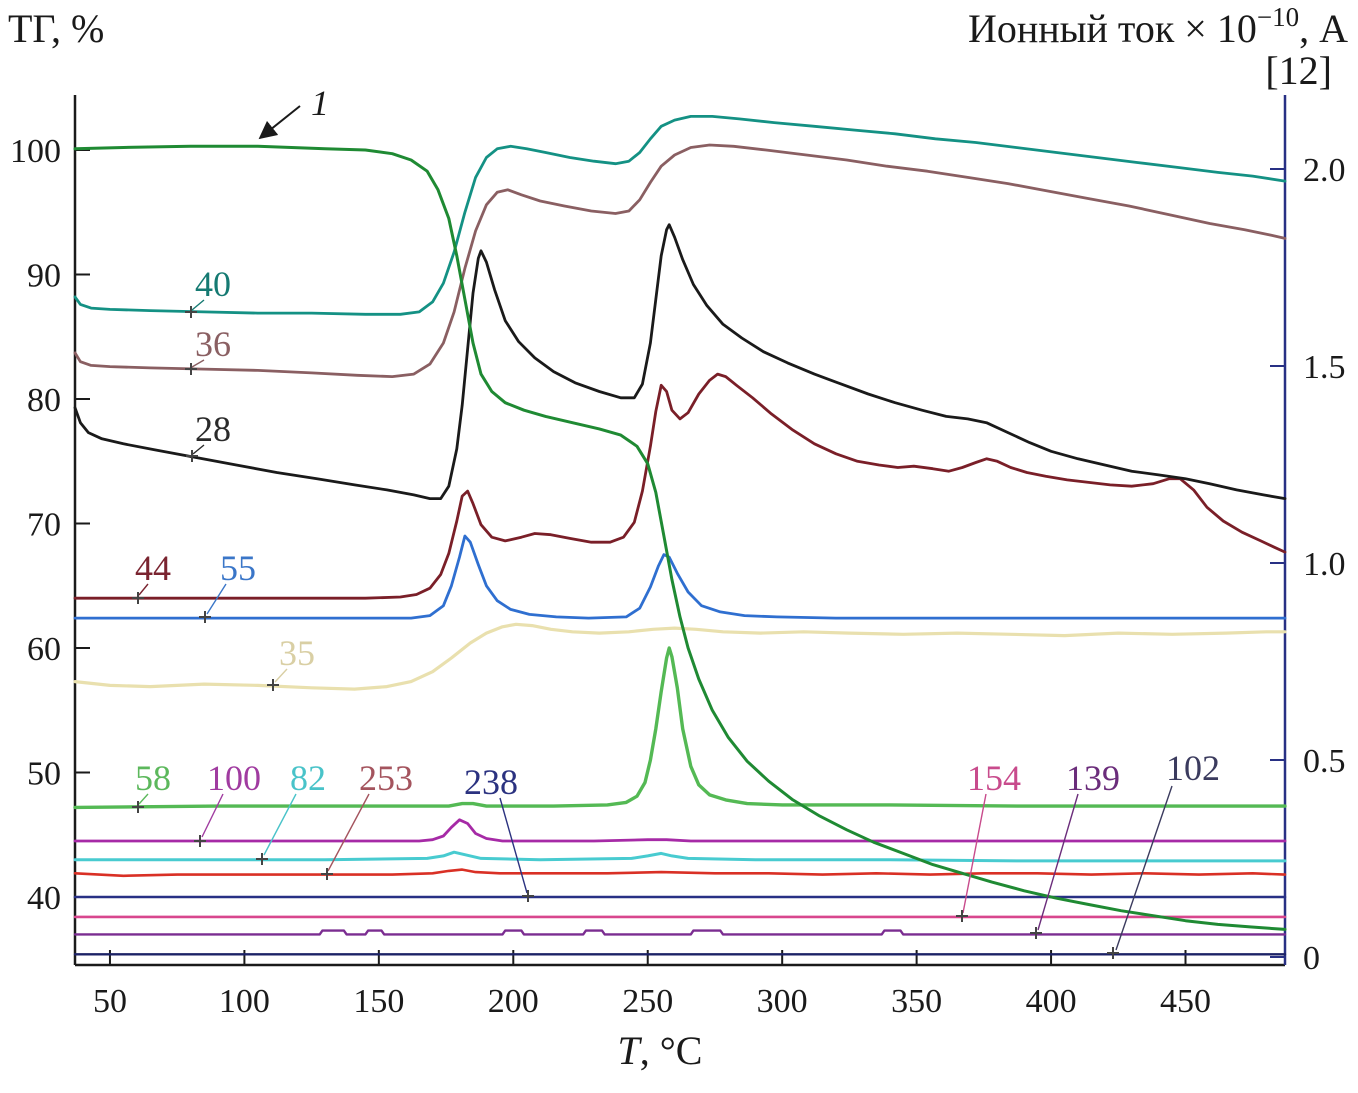  I want to click on y-left-tick-label: 90, so click(44, 276).